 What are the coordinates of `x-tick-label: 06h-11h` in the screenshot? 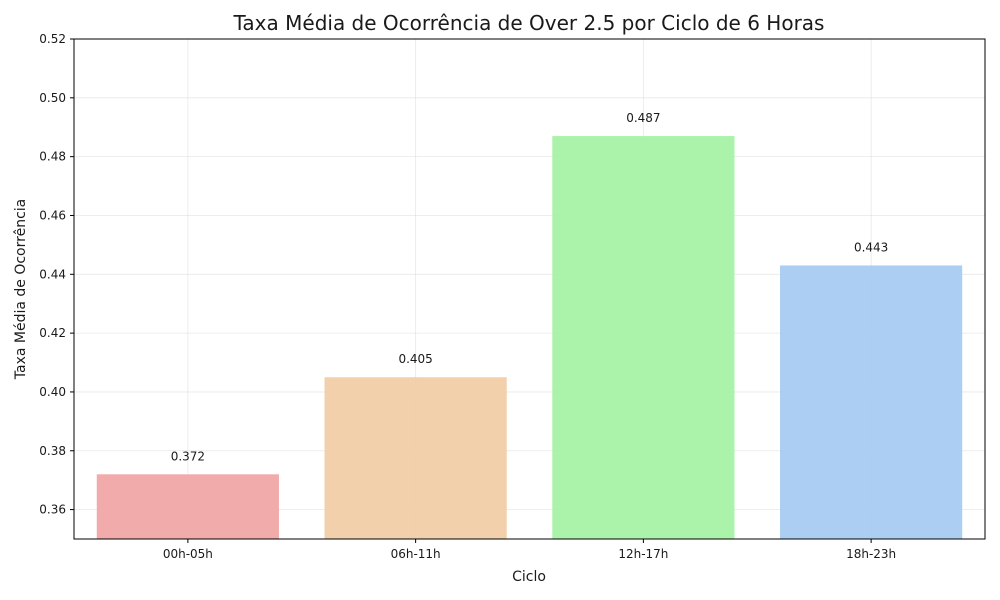 It's located at (416, 554).